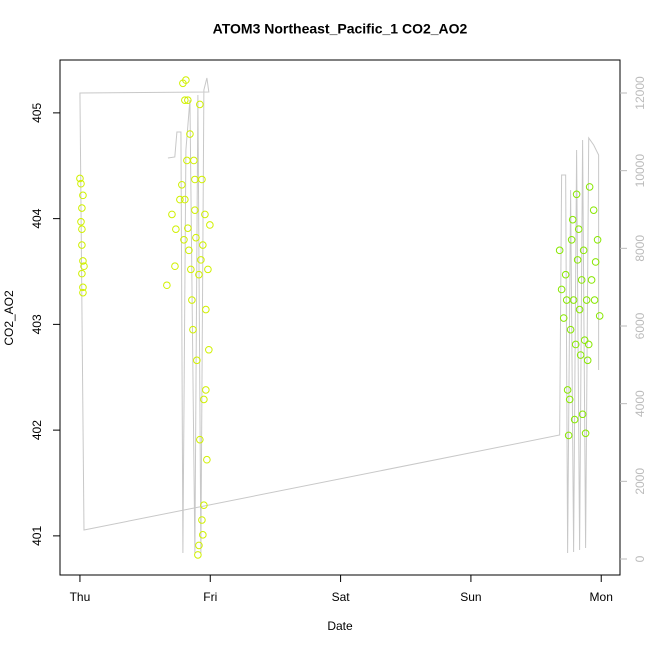 The height and width of the screenshot is (650, 650). What do you see at coordinates (640, 481) in the screenshot?
I see `y2-tick-label: 2000` at bounding box center [640, 481].